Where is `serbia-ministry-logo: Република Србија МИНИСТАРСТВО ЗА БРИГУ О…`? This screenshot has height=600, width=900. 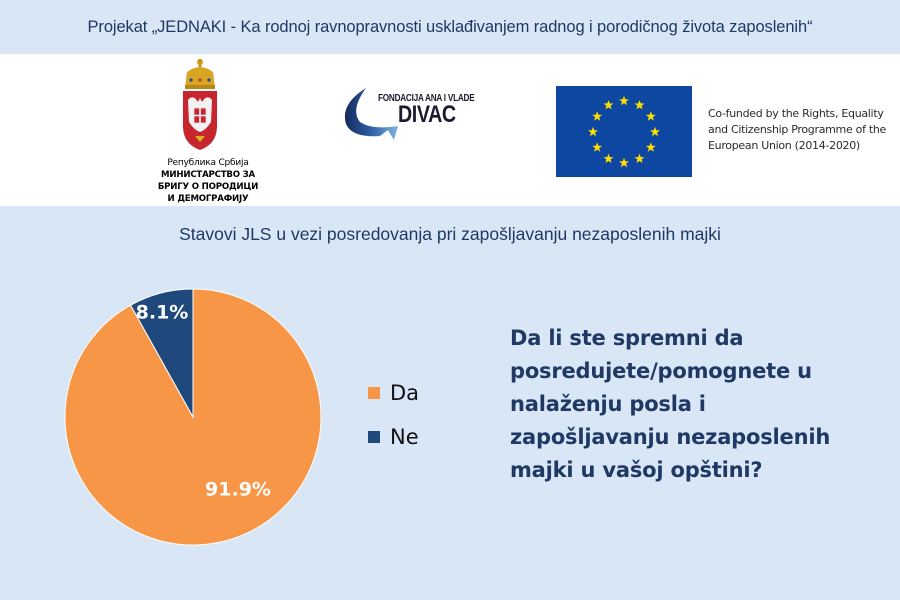
serbia-ministry-logo: Република Србија МИНИСТАРСТВО ЗА БРИГУ О… is located at coordinates (208, 130).